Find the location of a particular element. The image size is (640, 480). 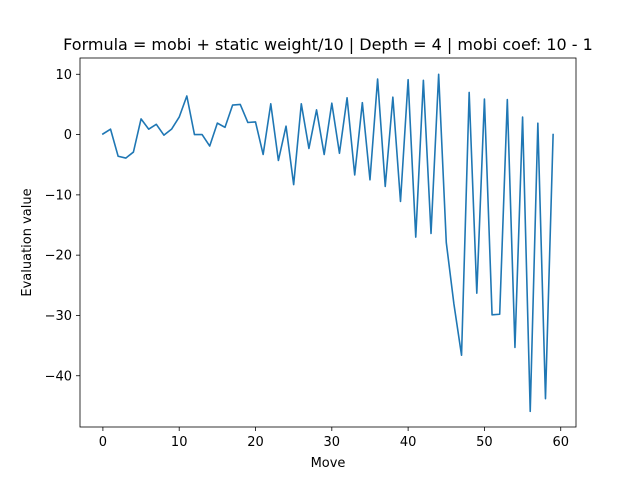

y-axis-title: Evaluation value is located at coordinates (27, 242).